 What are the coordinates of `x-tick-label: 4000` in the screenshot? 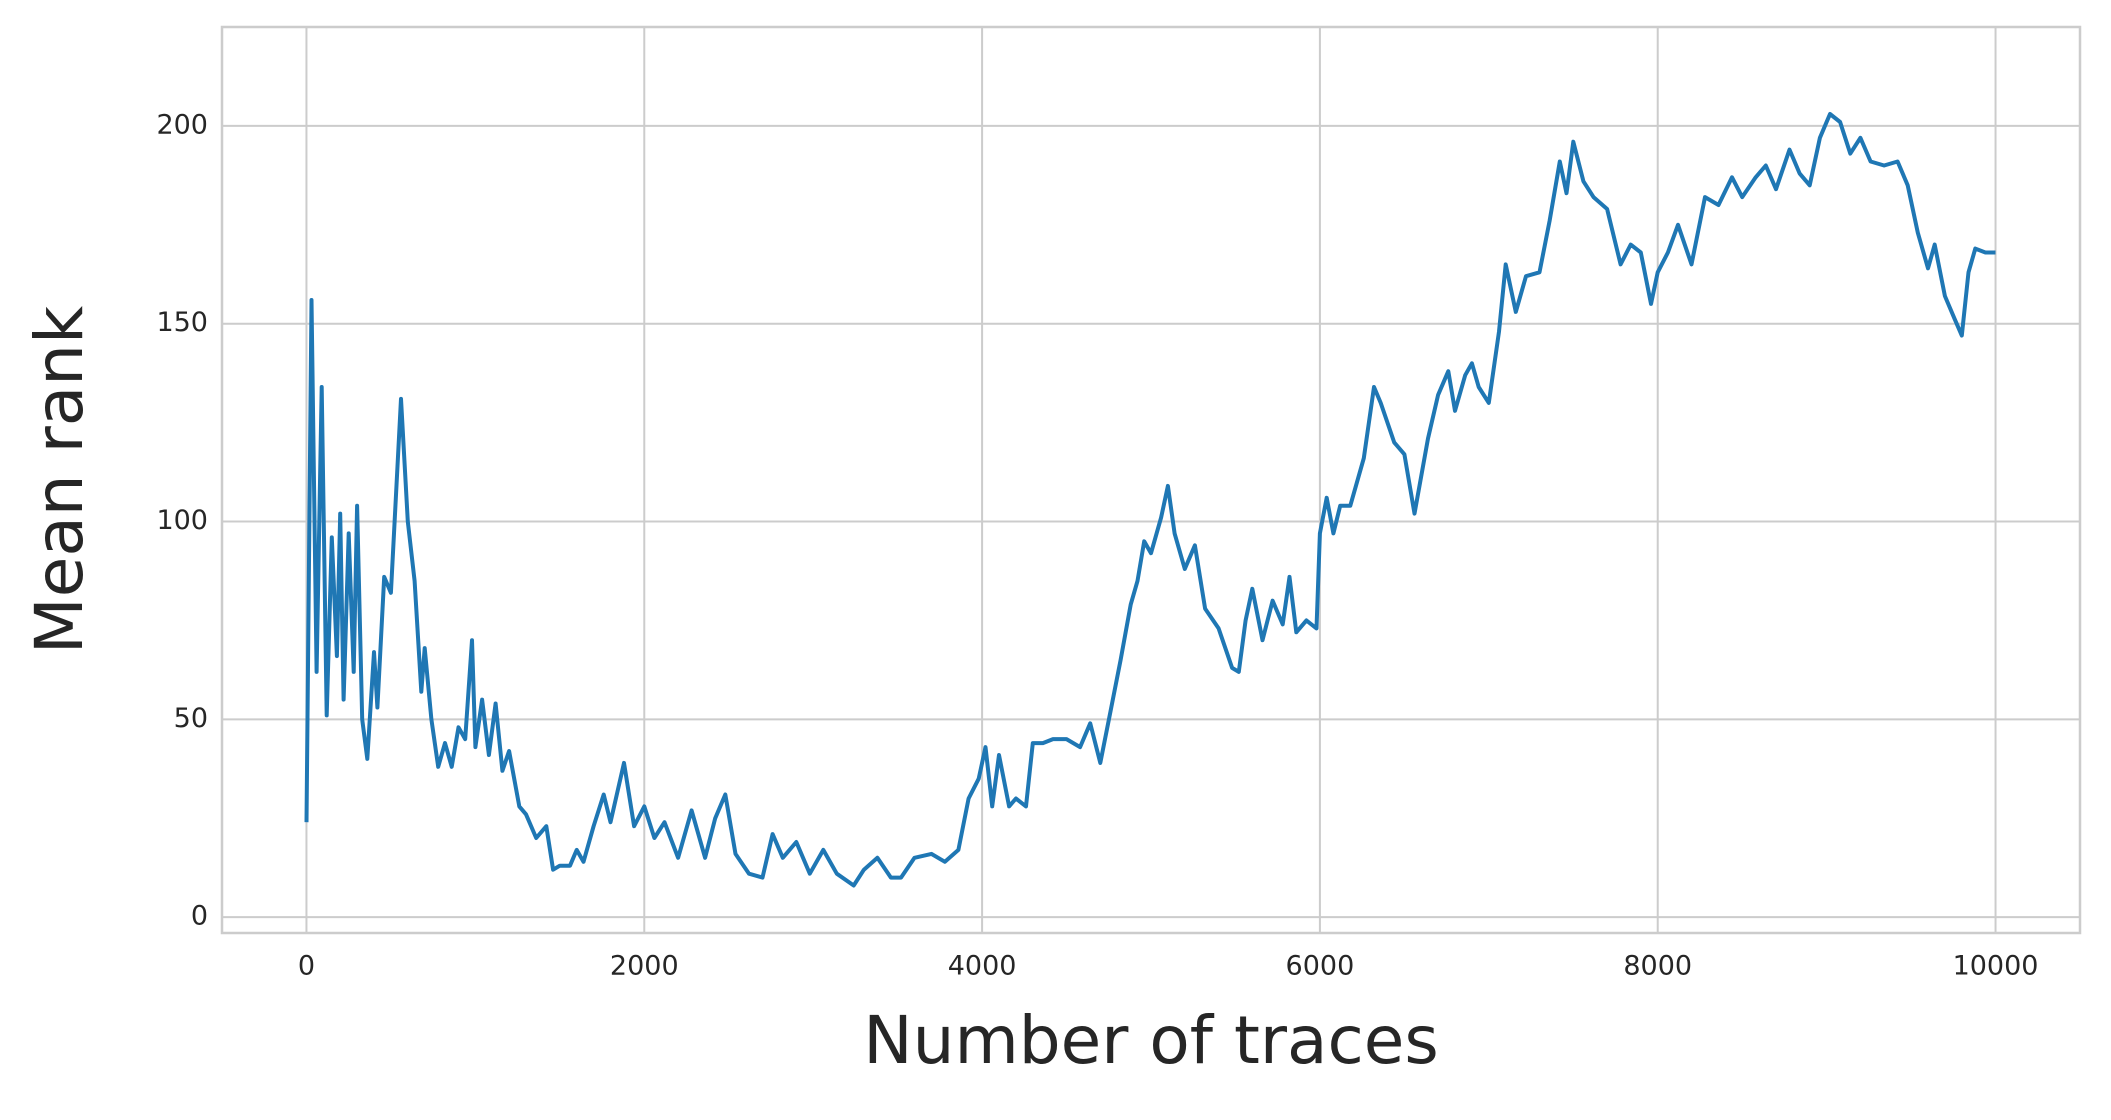 It's located at (982, 966).